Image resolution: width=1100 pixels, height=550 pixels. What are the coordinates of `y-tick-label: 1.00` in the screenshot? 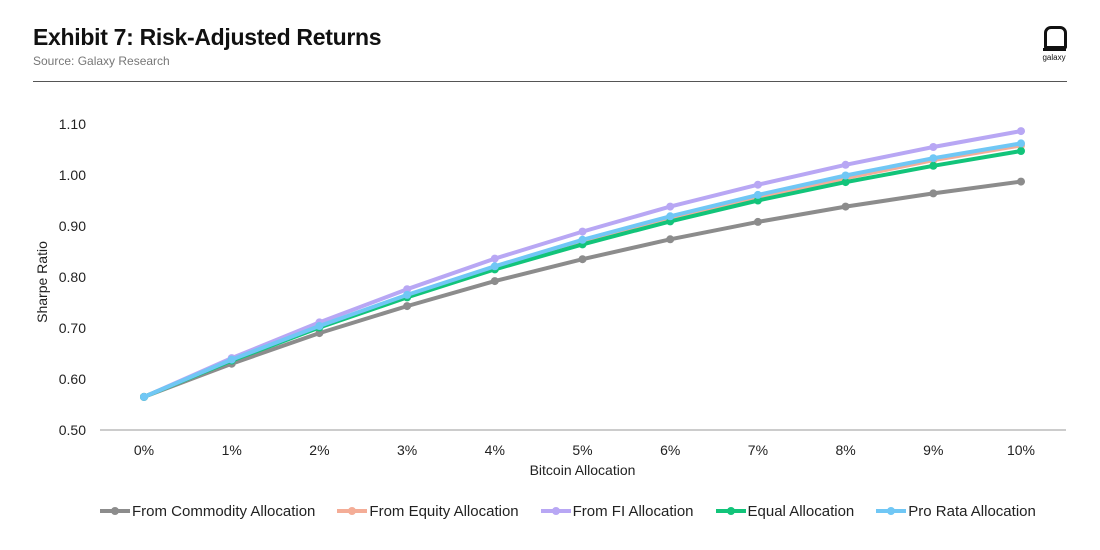 It's located at (72, 175).